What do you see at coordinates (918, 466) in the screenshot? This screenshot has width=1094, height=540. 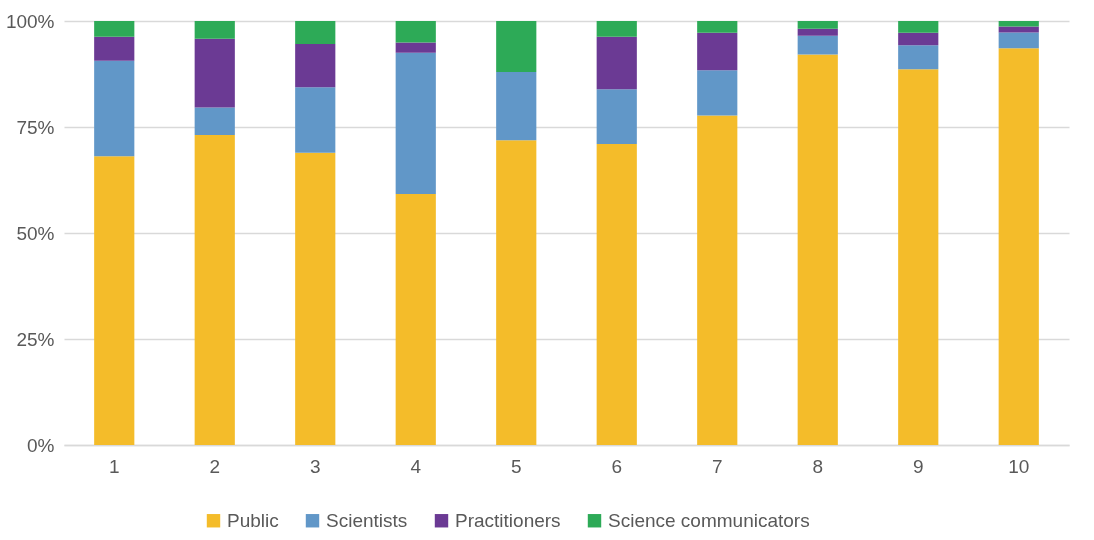 I see `x-tick-label: 9` at bounding box center [918, 466].